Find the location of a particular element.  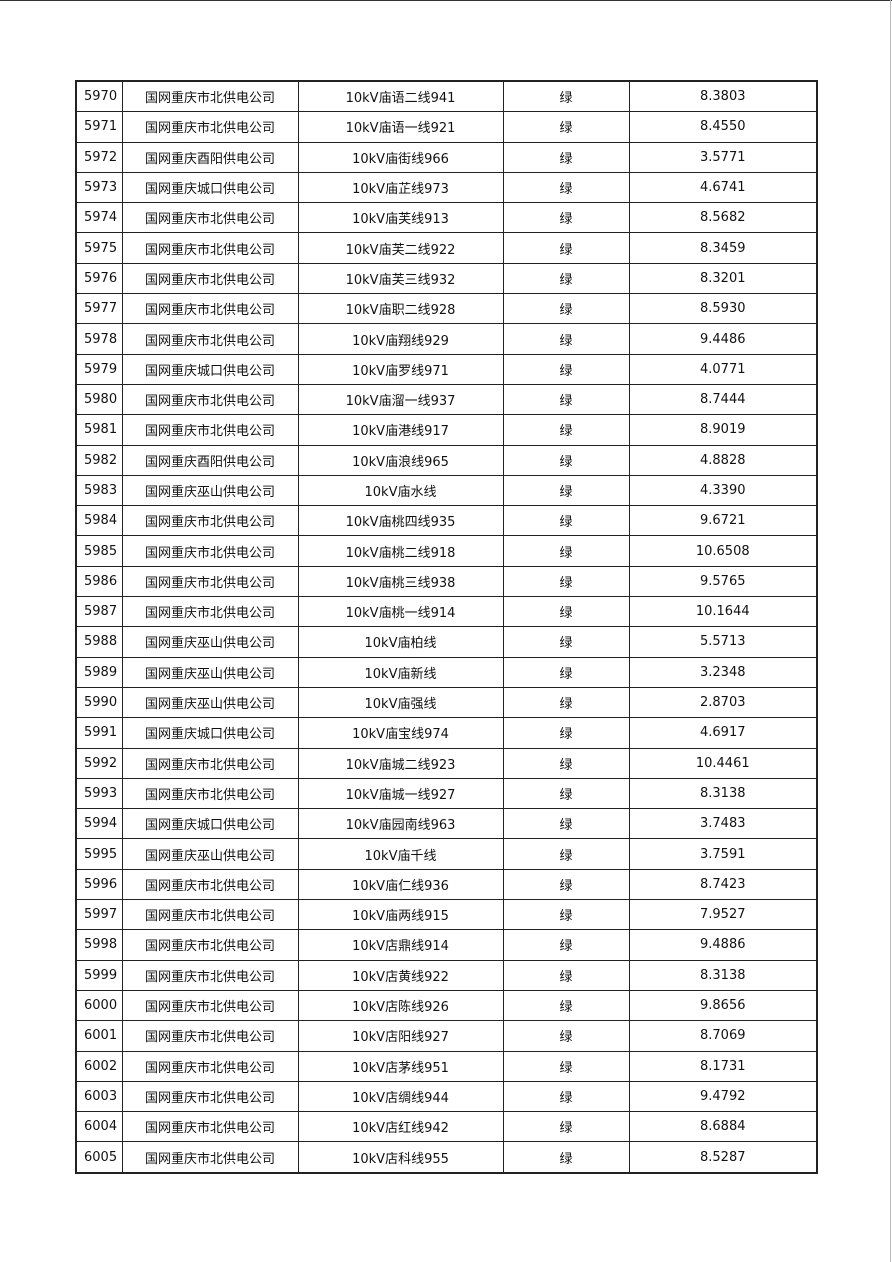

line-name-cell: 10kV庙园南线963 is located at coordinates (400, 824).